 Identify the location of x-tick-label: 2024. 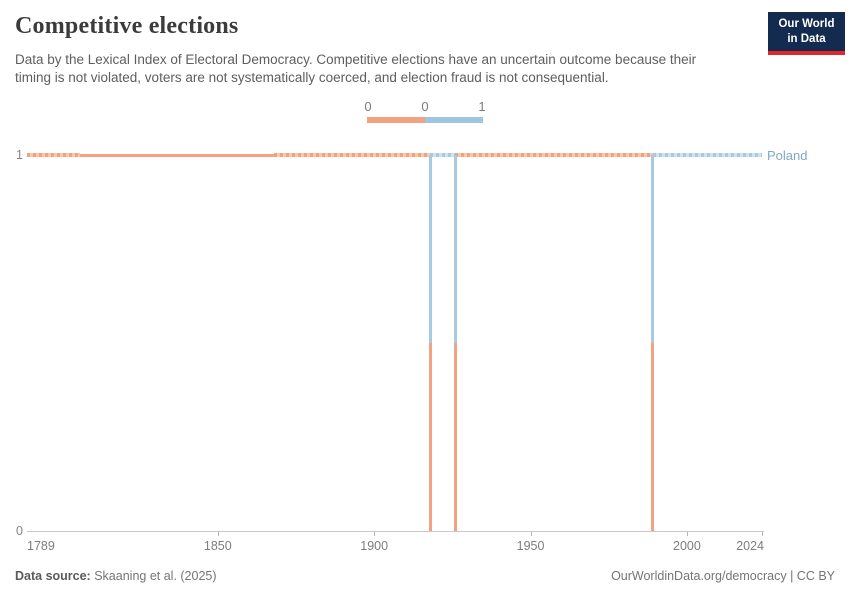
(750, 546).